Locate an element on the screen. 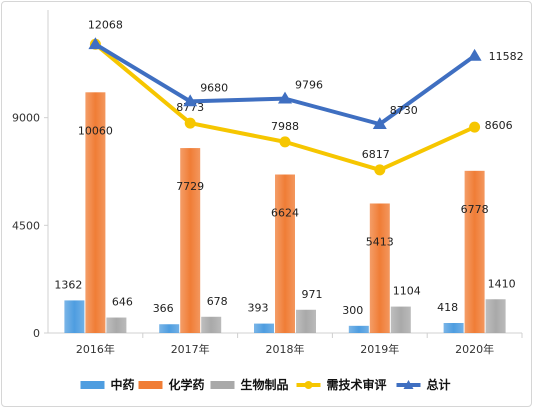 The width and height of the screenshot is (535, 410). bar-value-label: 678 is located at coordinates (217, 301).